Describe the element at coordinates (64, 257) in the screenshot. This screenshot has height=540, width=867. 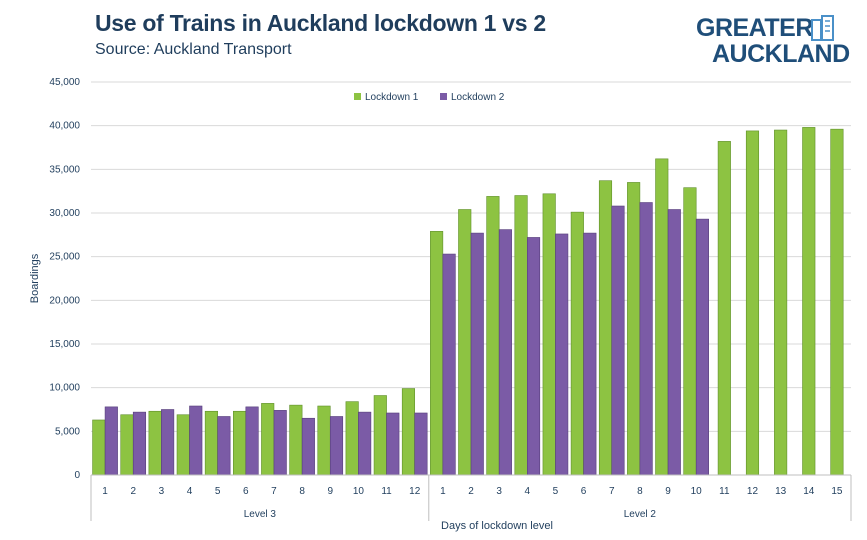
I see `y-tick-label: 25,000` at that location.